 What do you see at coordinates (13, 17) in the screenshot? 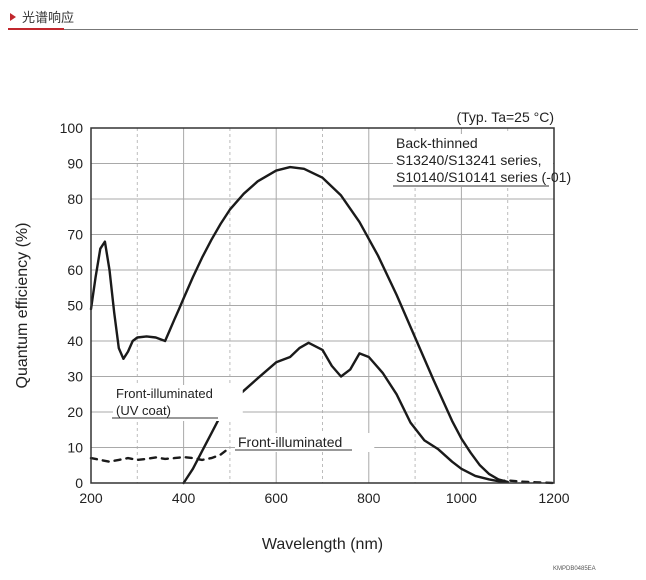
I see `section-marker-icon` at bounding box center [13, 17].